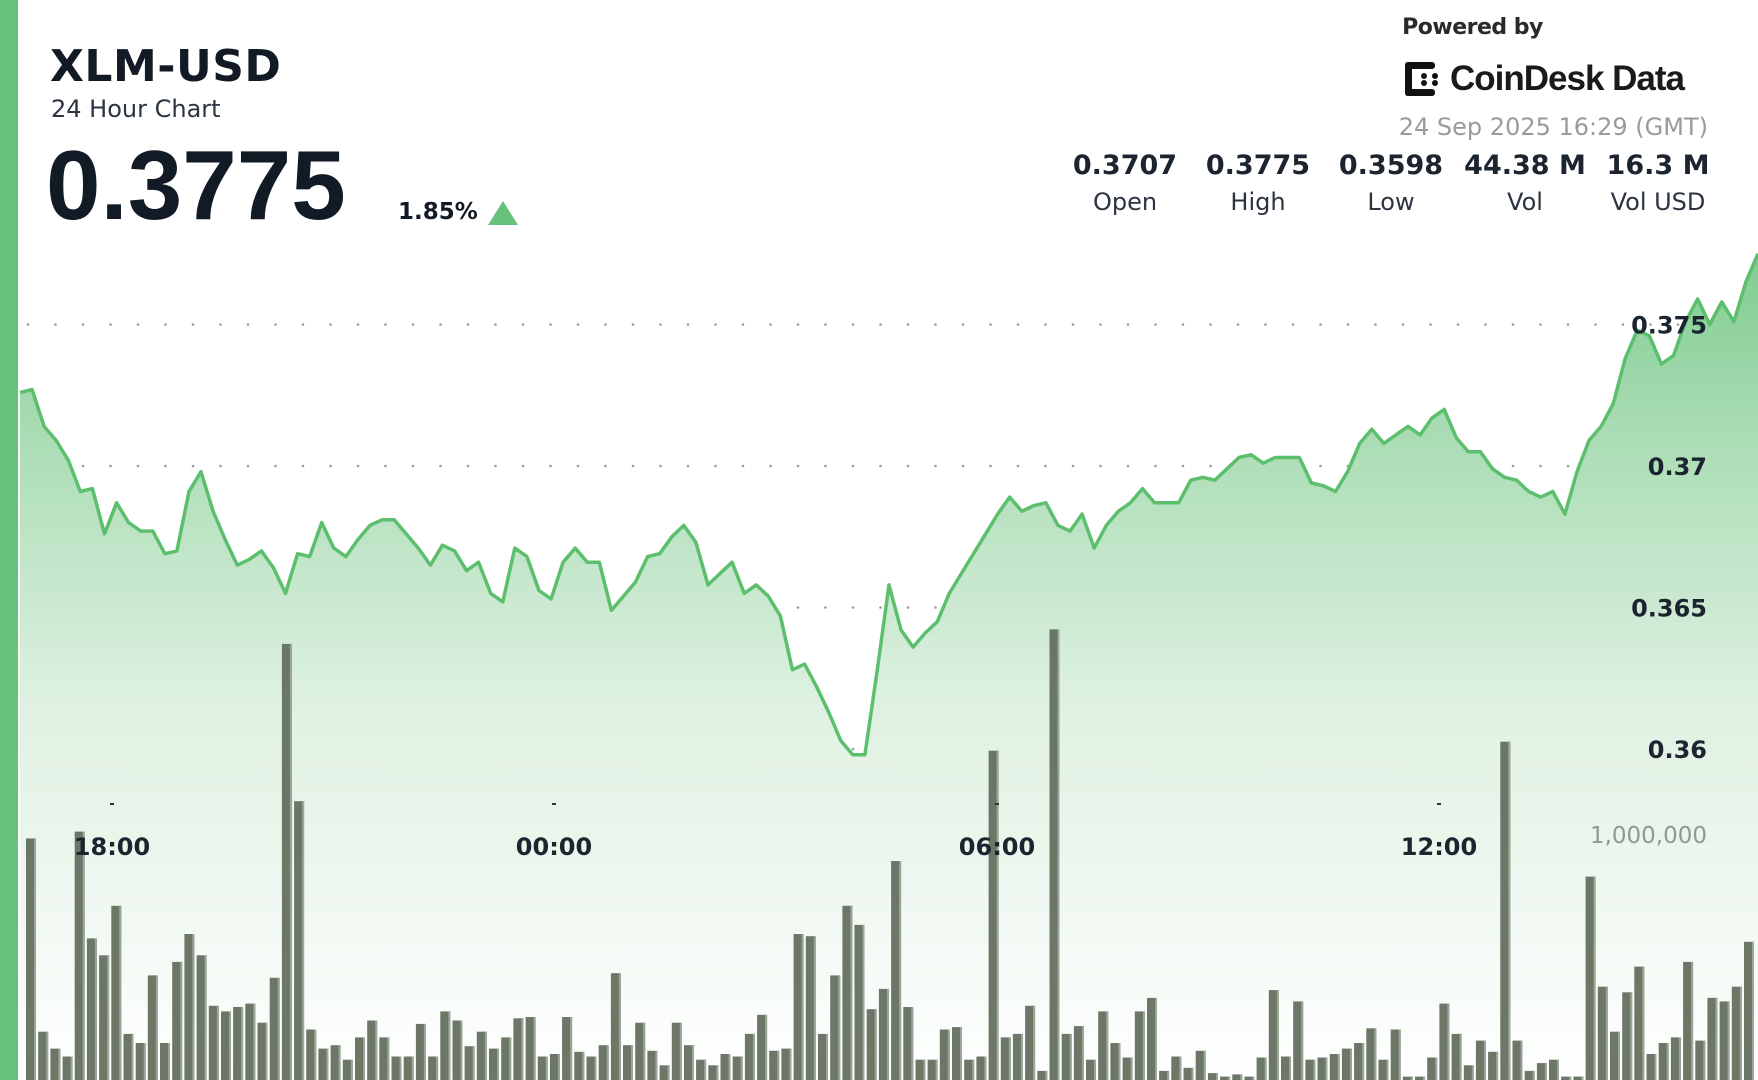  I want to click on stat-label: High, so click(1258, 202).